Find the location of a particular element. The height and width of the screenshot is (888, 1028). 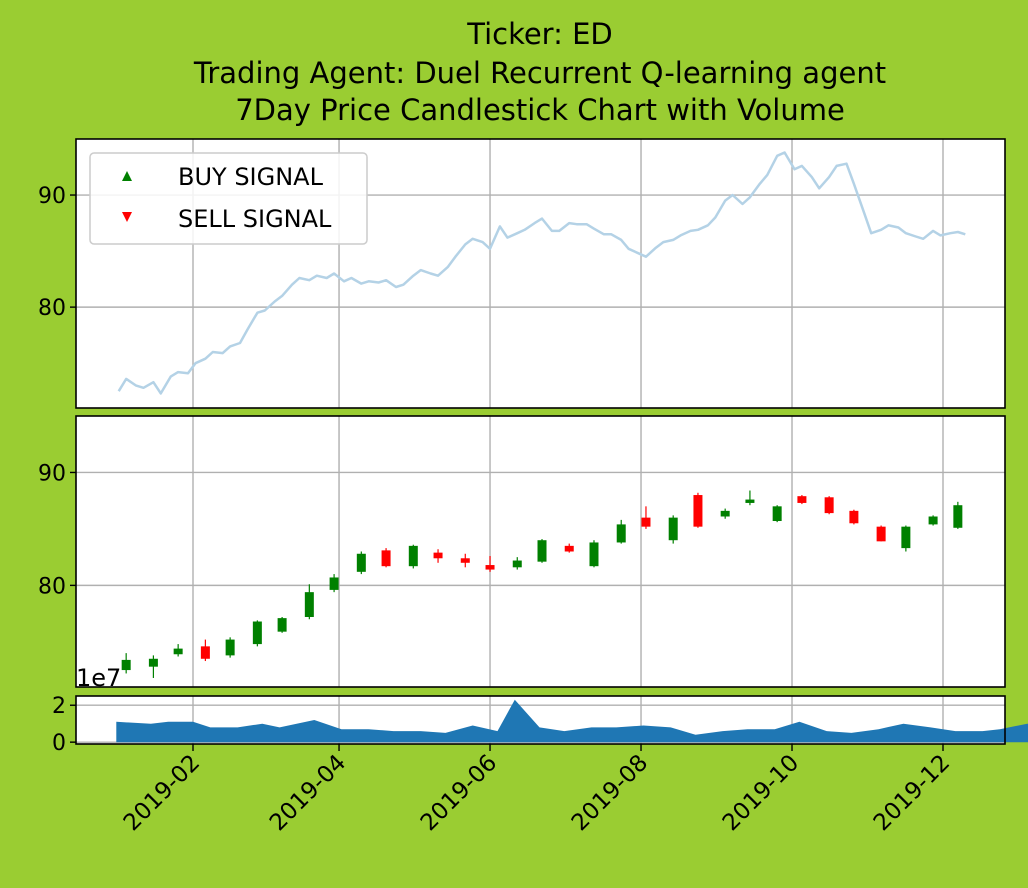

price-ytick-label-0: 80 is located at coordinates (52, 308).